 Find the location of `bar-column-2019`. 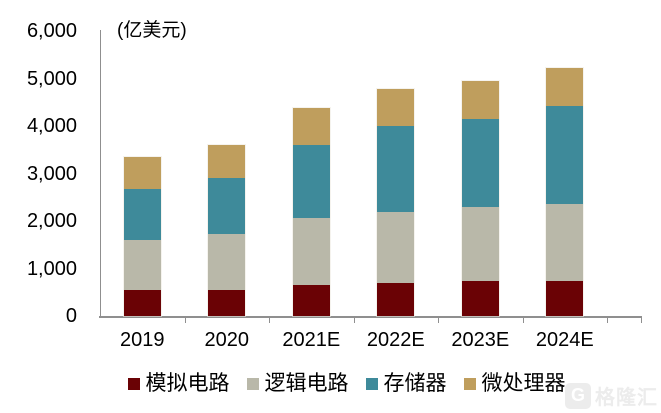

bar-column-2019 is located at coordinates (142, 236).